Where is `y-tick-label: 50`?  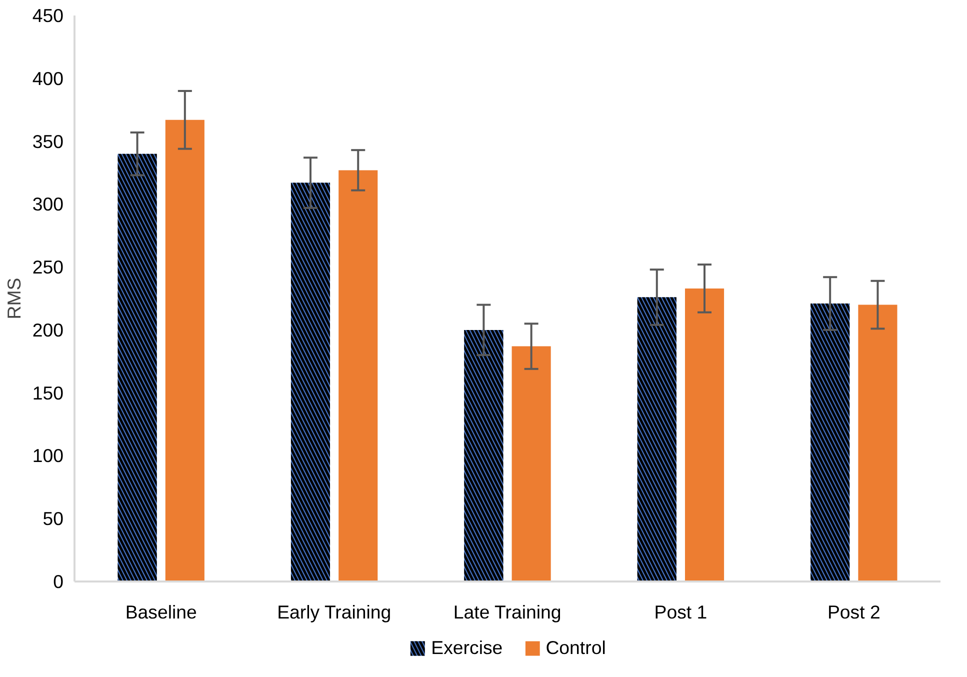 y-tick-label: 50 is located at coordinates (53, 519).